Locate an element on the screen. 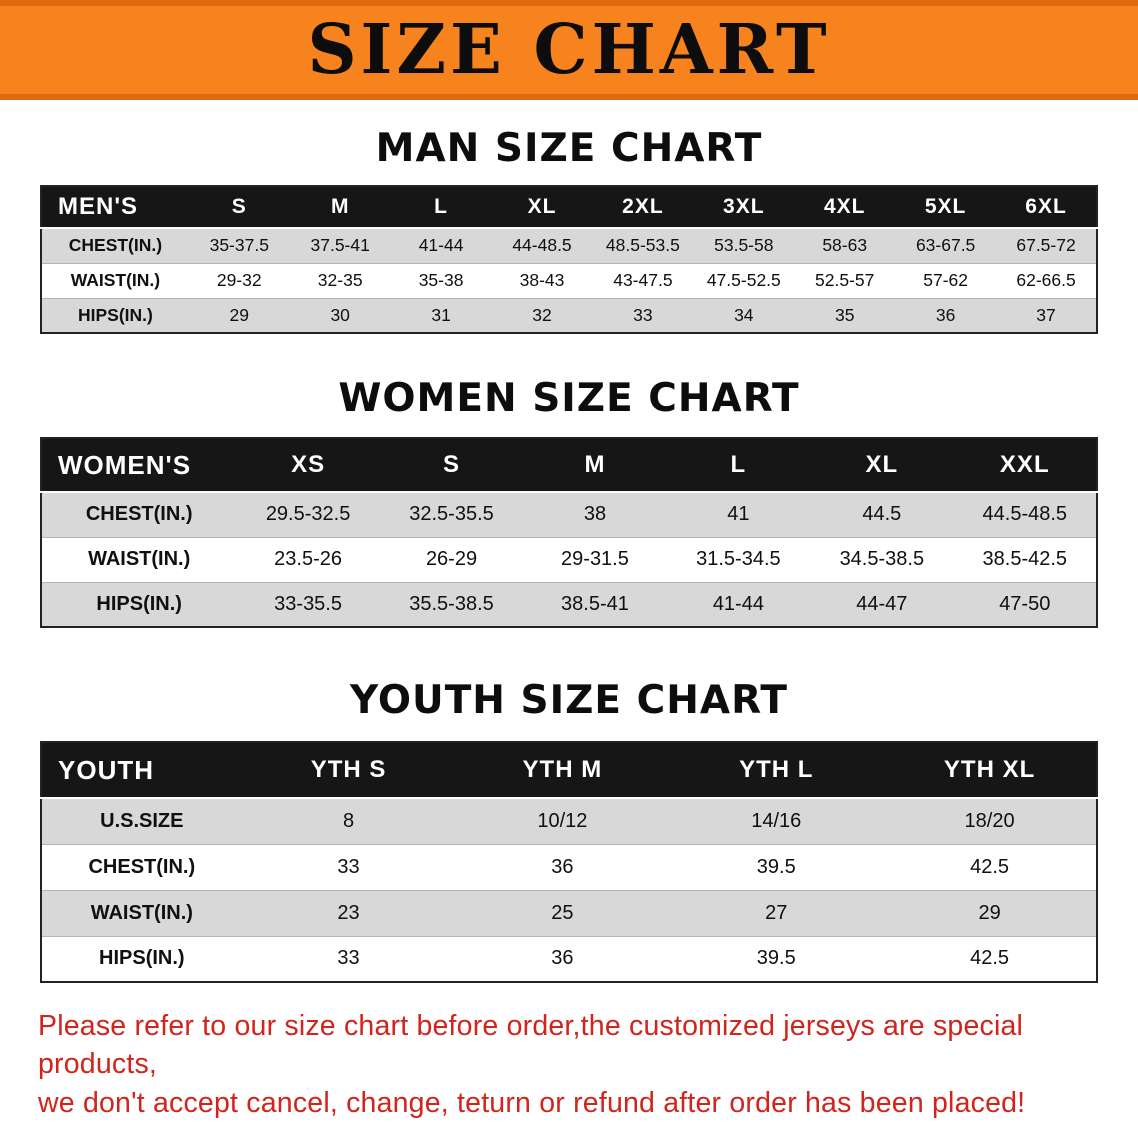 Image resolution: width=1138 pixels, height=1132 pixels. size-value-cell: 62-66.5 is located at coordinates (1046, 280).